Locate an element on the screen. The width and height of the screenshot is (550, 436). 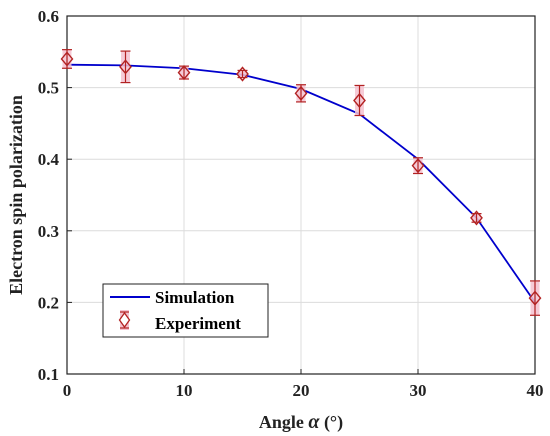
x-tick-label: 30 is located at coordinates (418, 390).